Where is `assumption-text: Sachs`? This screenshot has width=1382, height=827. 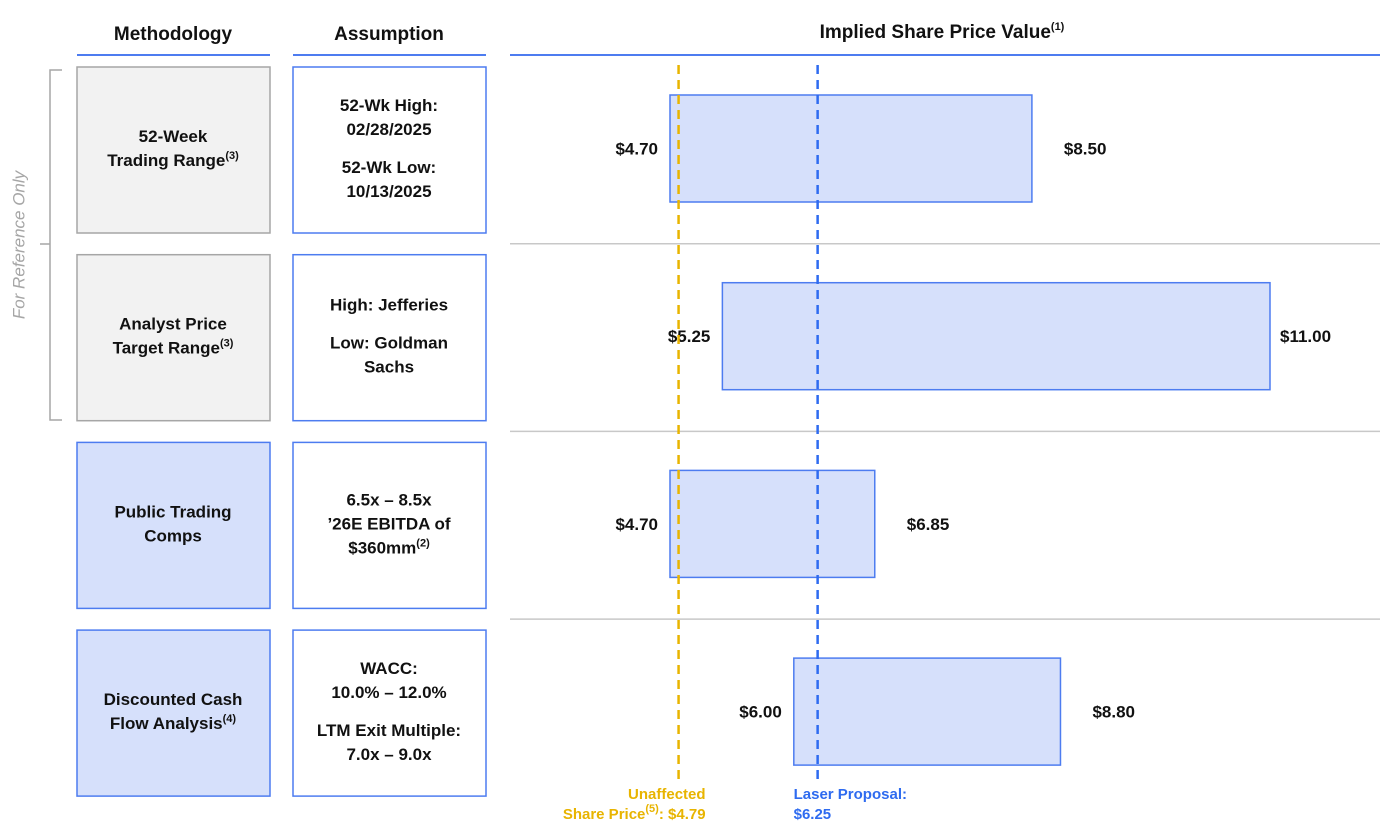
assumption-text: Sachs is located at coordinates (389, 367).